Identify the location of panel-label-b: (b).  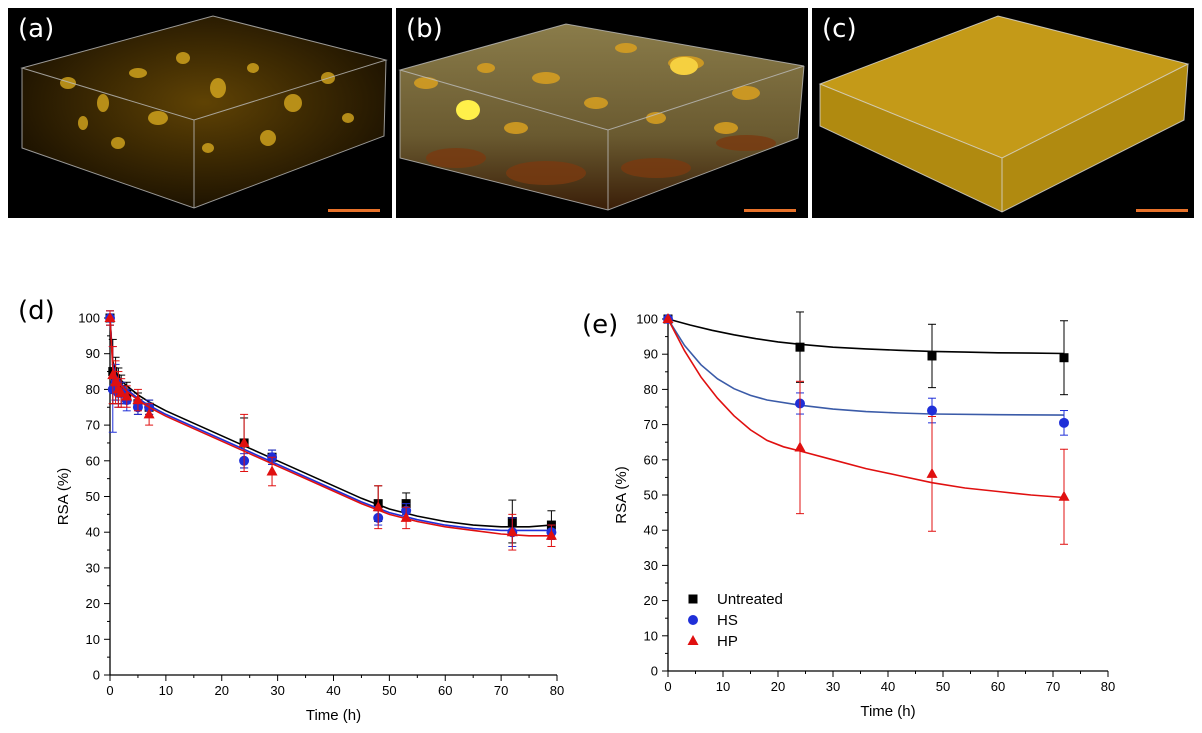
(424, 29).